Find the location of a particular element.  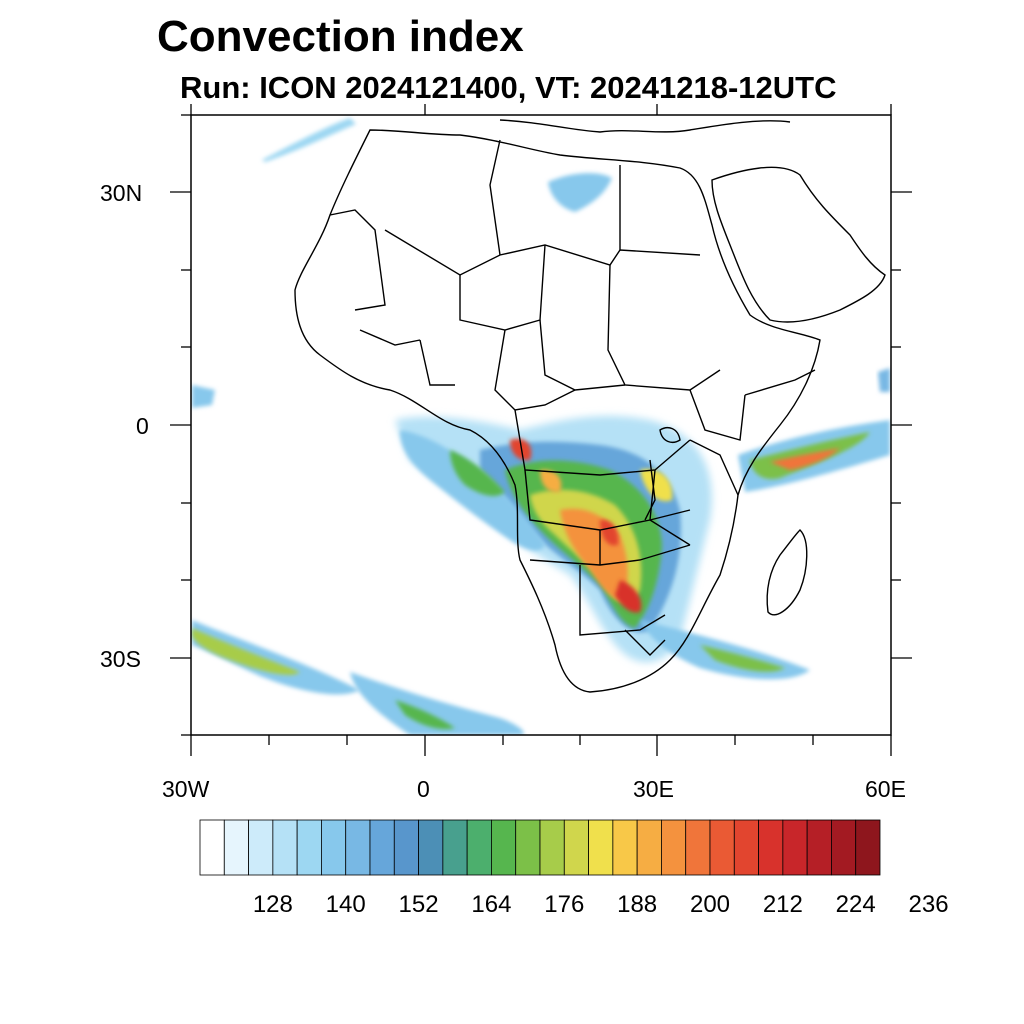

colorbar-label: 200 is located at coordinates (710, 904).